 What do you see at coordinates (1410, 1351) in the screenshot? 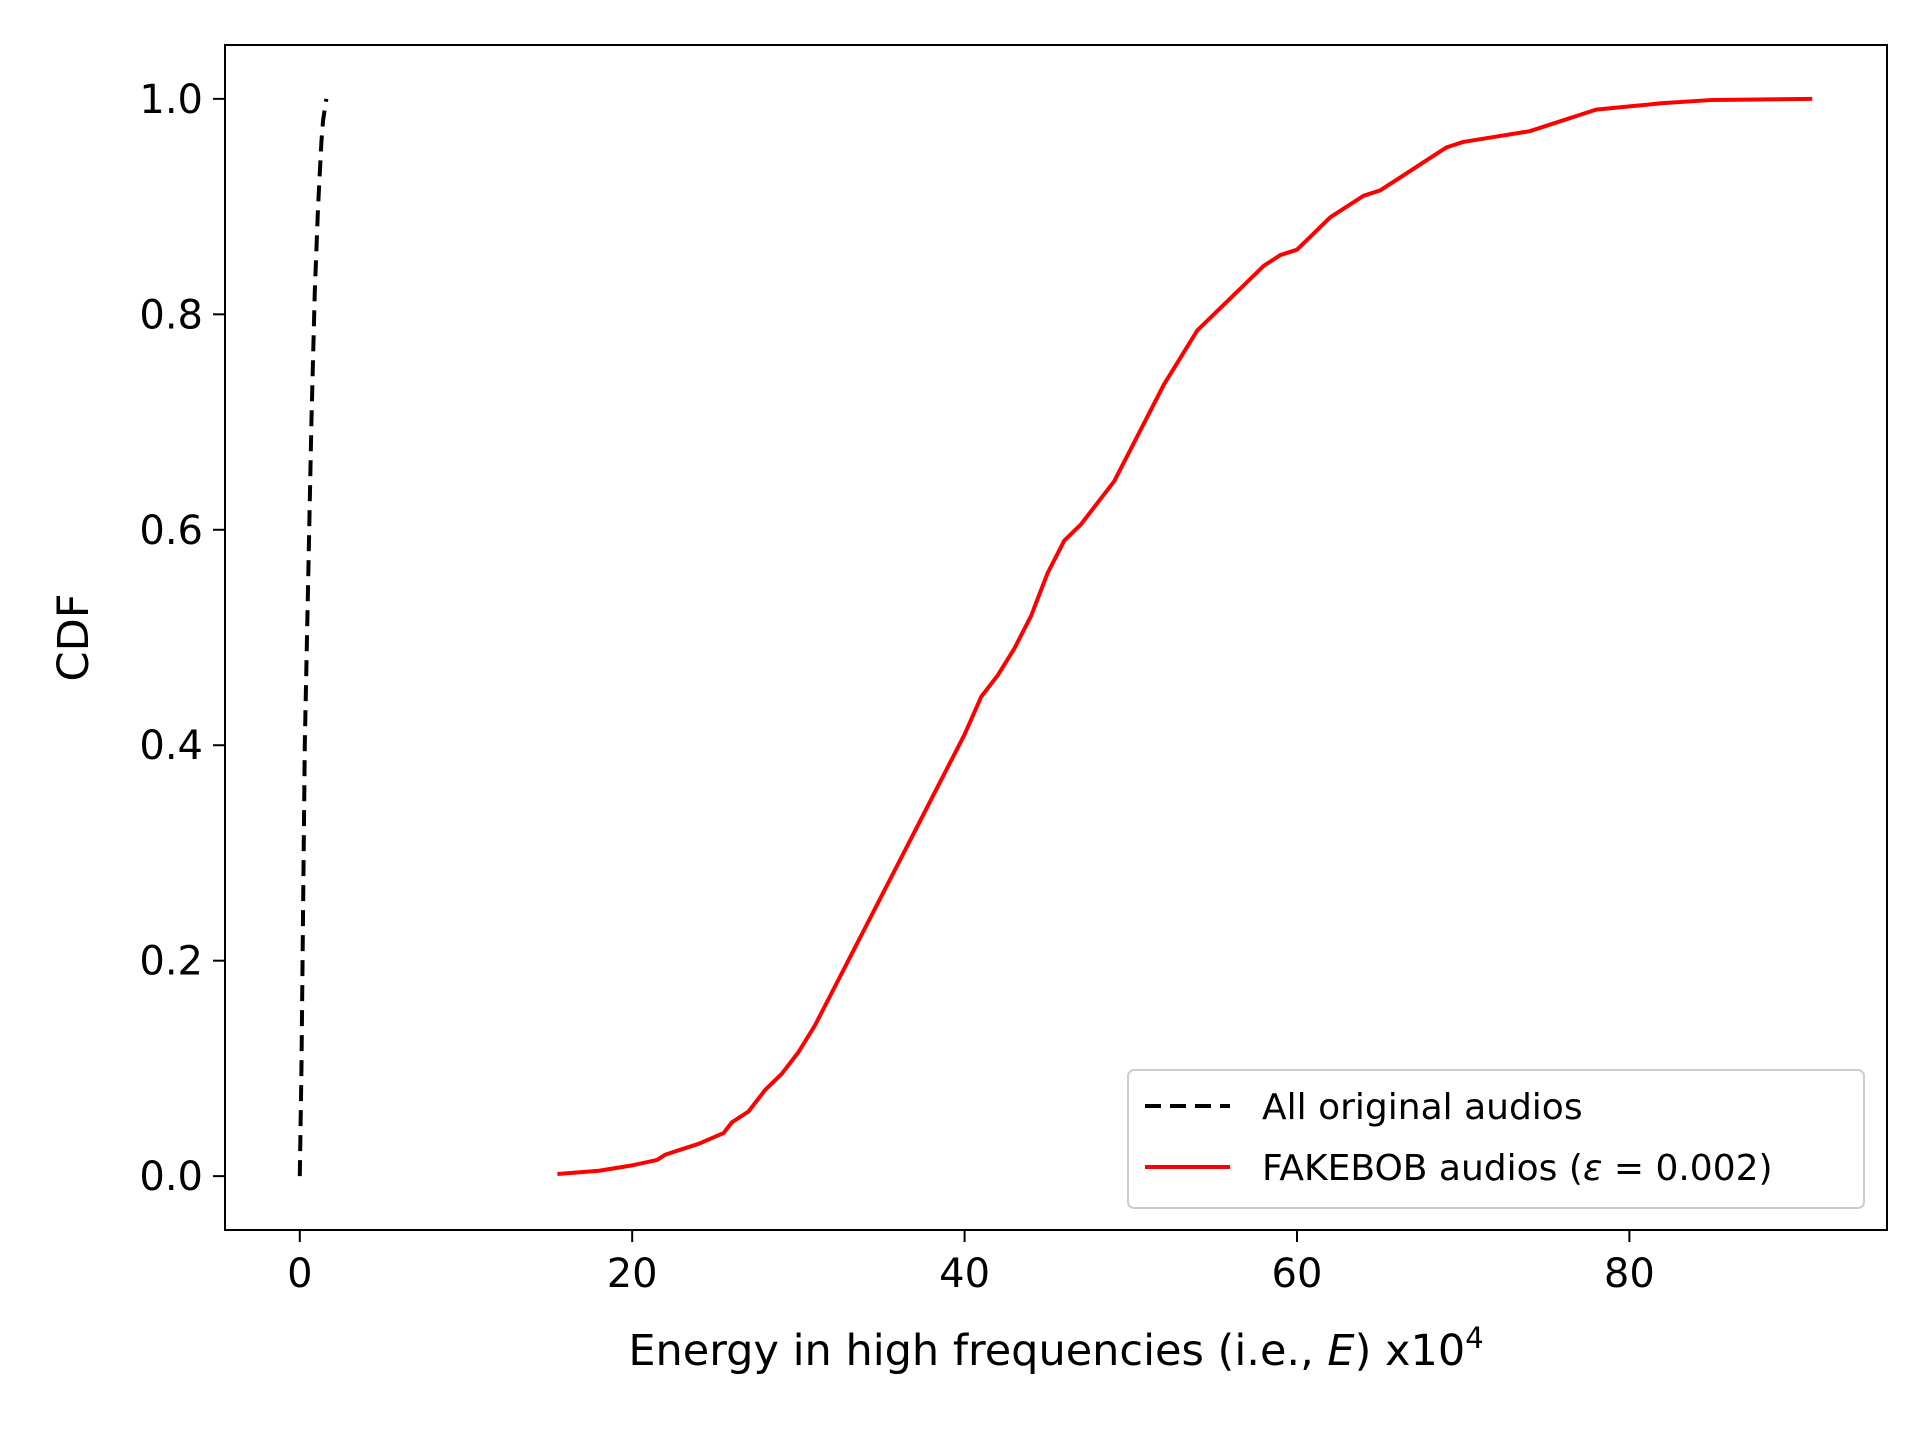
I see `x-axis-label-suffix: ) x10` at bounding box center [1410, 1351].